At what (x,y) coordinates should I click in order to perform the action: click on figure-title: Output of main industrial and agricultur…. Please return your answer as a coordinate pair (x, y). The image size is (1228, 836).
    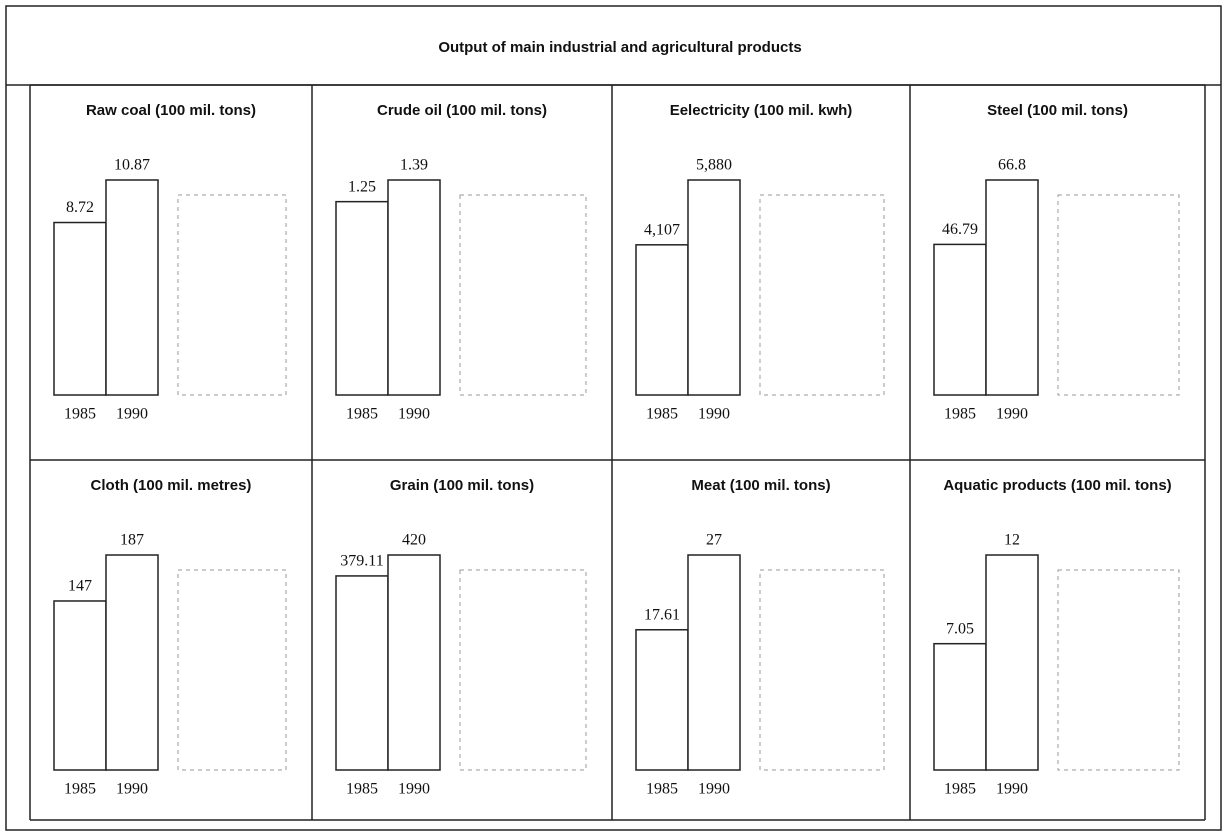
    Looking at the image, I should click on (619, 47).